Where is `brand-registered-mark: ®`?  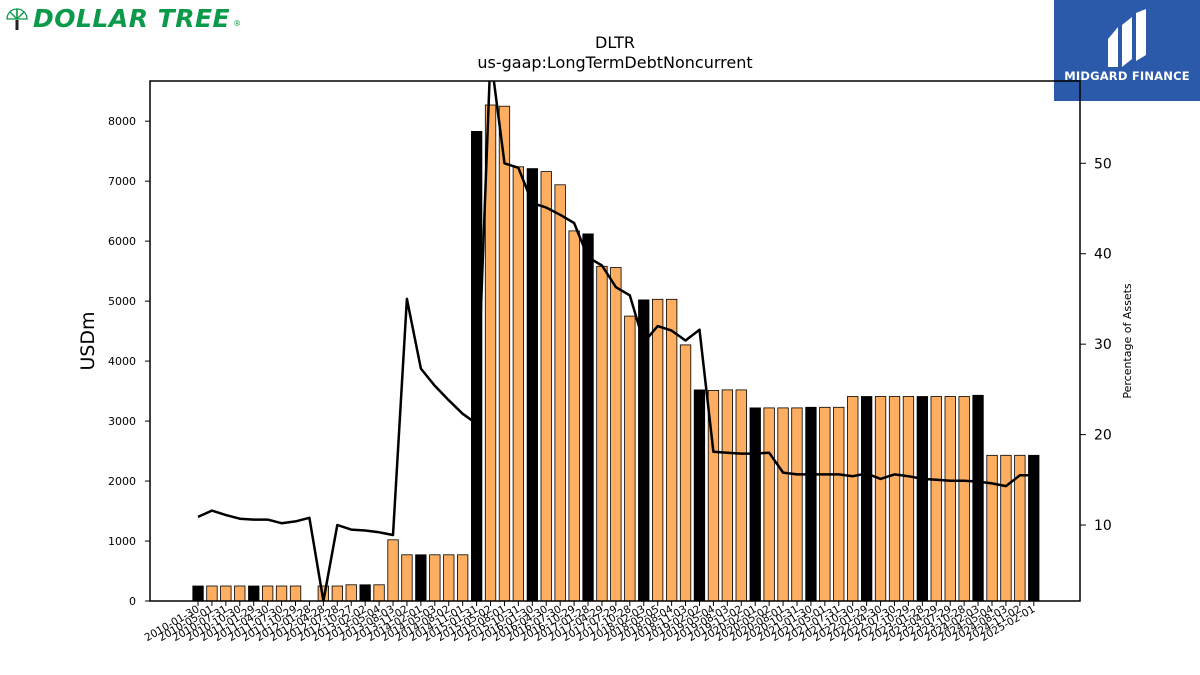
brand-registered-mark: ® is located at coordinates (237, 23).